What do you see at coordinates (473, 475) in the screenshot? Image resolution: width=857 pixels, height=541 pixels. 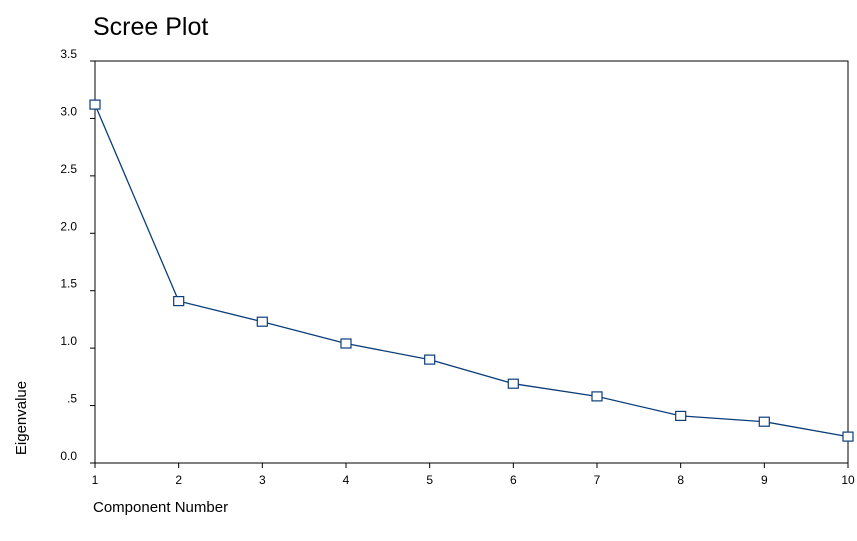 I see `x-axis: 1 2 3 4 5 6 7 8 9 10` at bounding box center [473, 475].